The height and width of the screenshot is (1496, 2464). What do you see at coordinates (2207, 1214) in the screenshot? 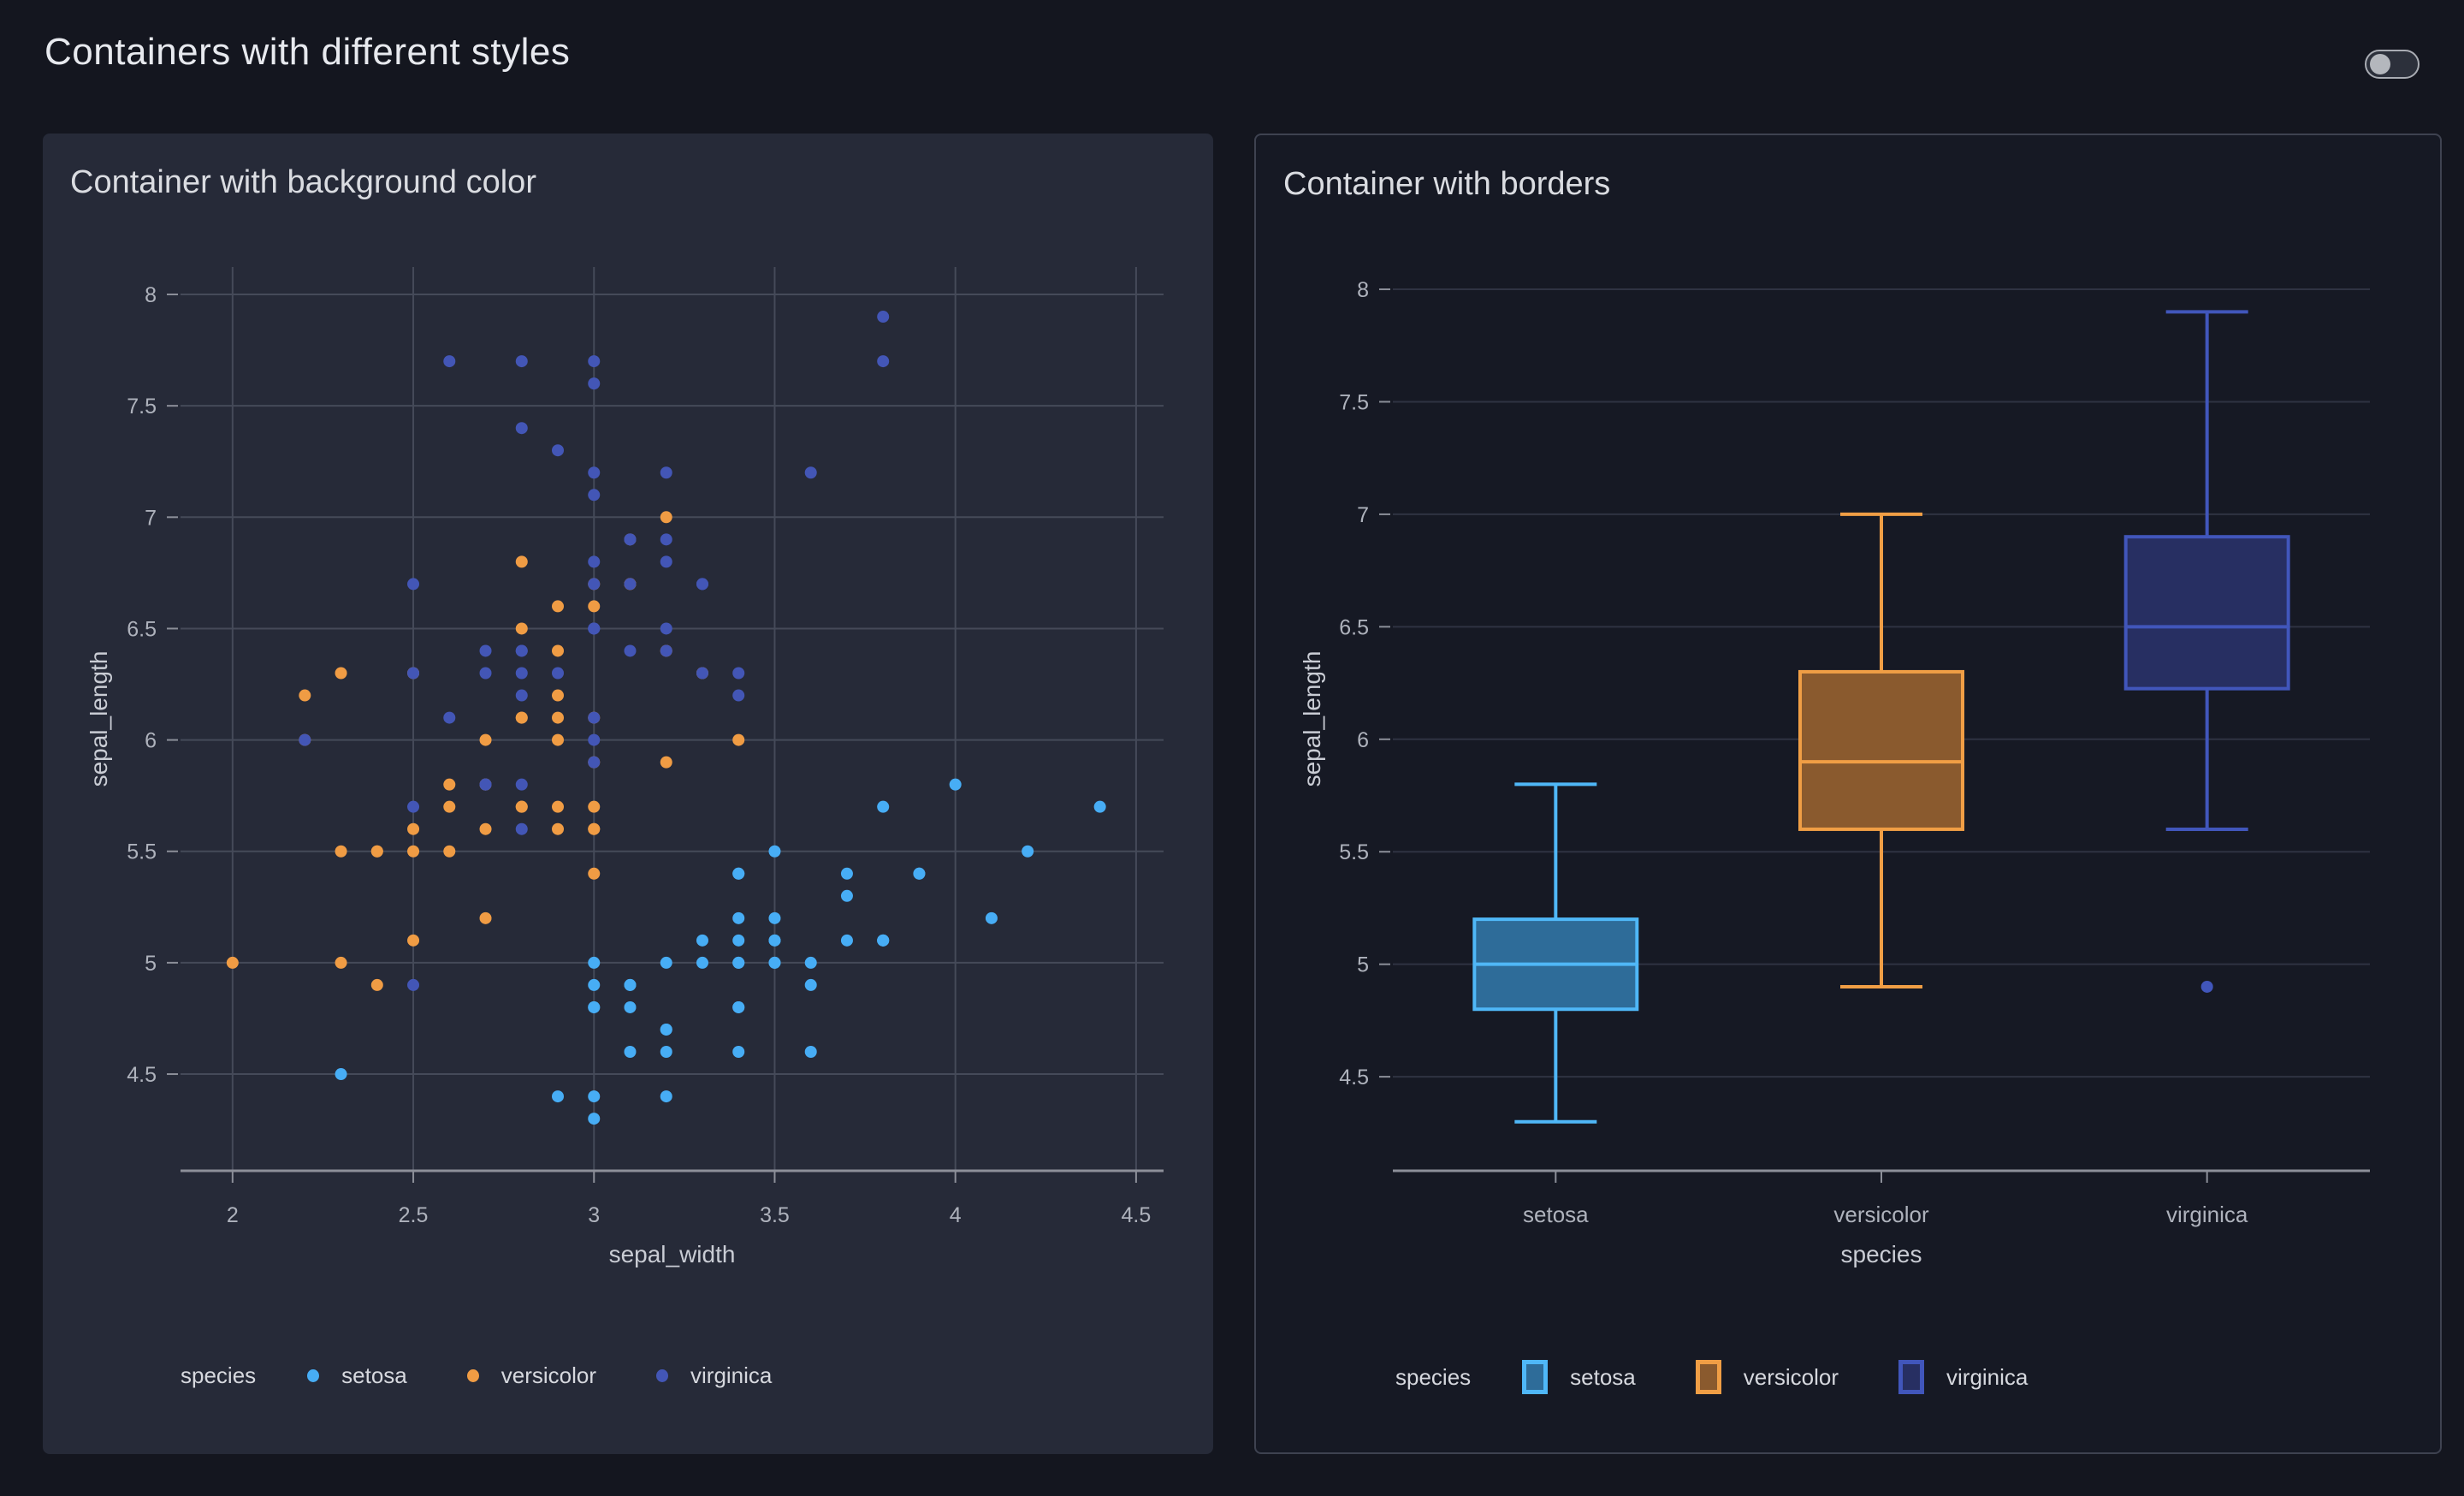
I see `svg-text: virginica` at bounding box center [2207, 1214].